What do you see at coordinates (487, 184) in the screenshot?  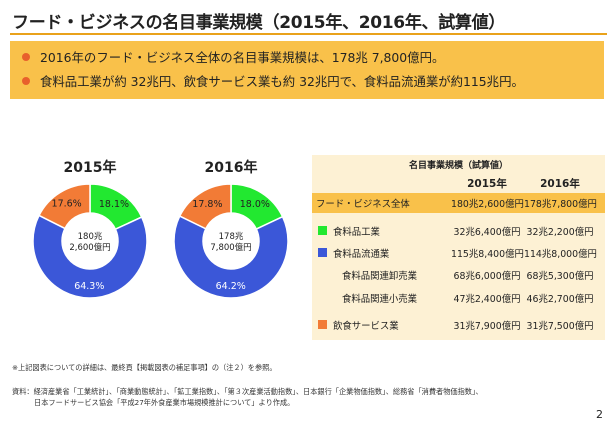 I see `table-header-2015: 2015年` at bounding box center [487, 184].